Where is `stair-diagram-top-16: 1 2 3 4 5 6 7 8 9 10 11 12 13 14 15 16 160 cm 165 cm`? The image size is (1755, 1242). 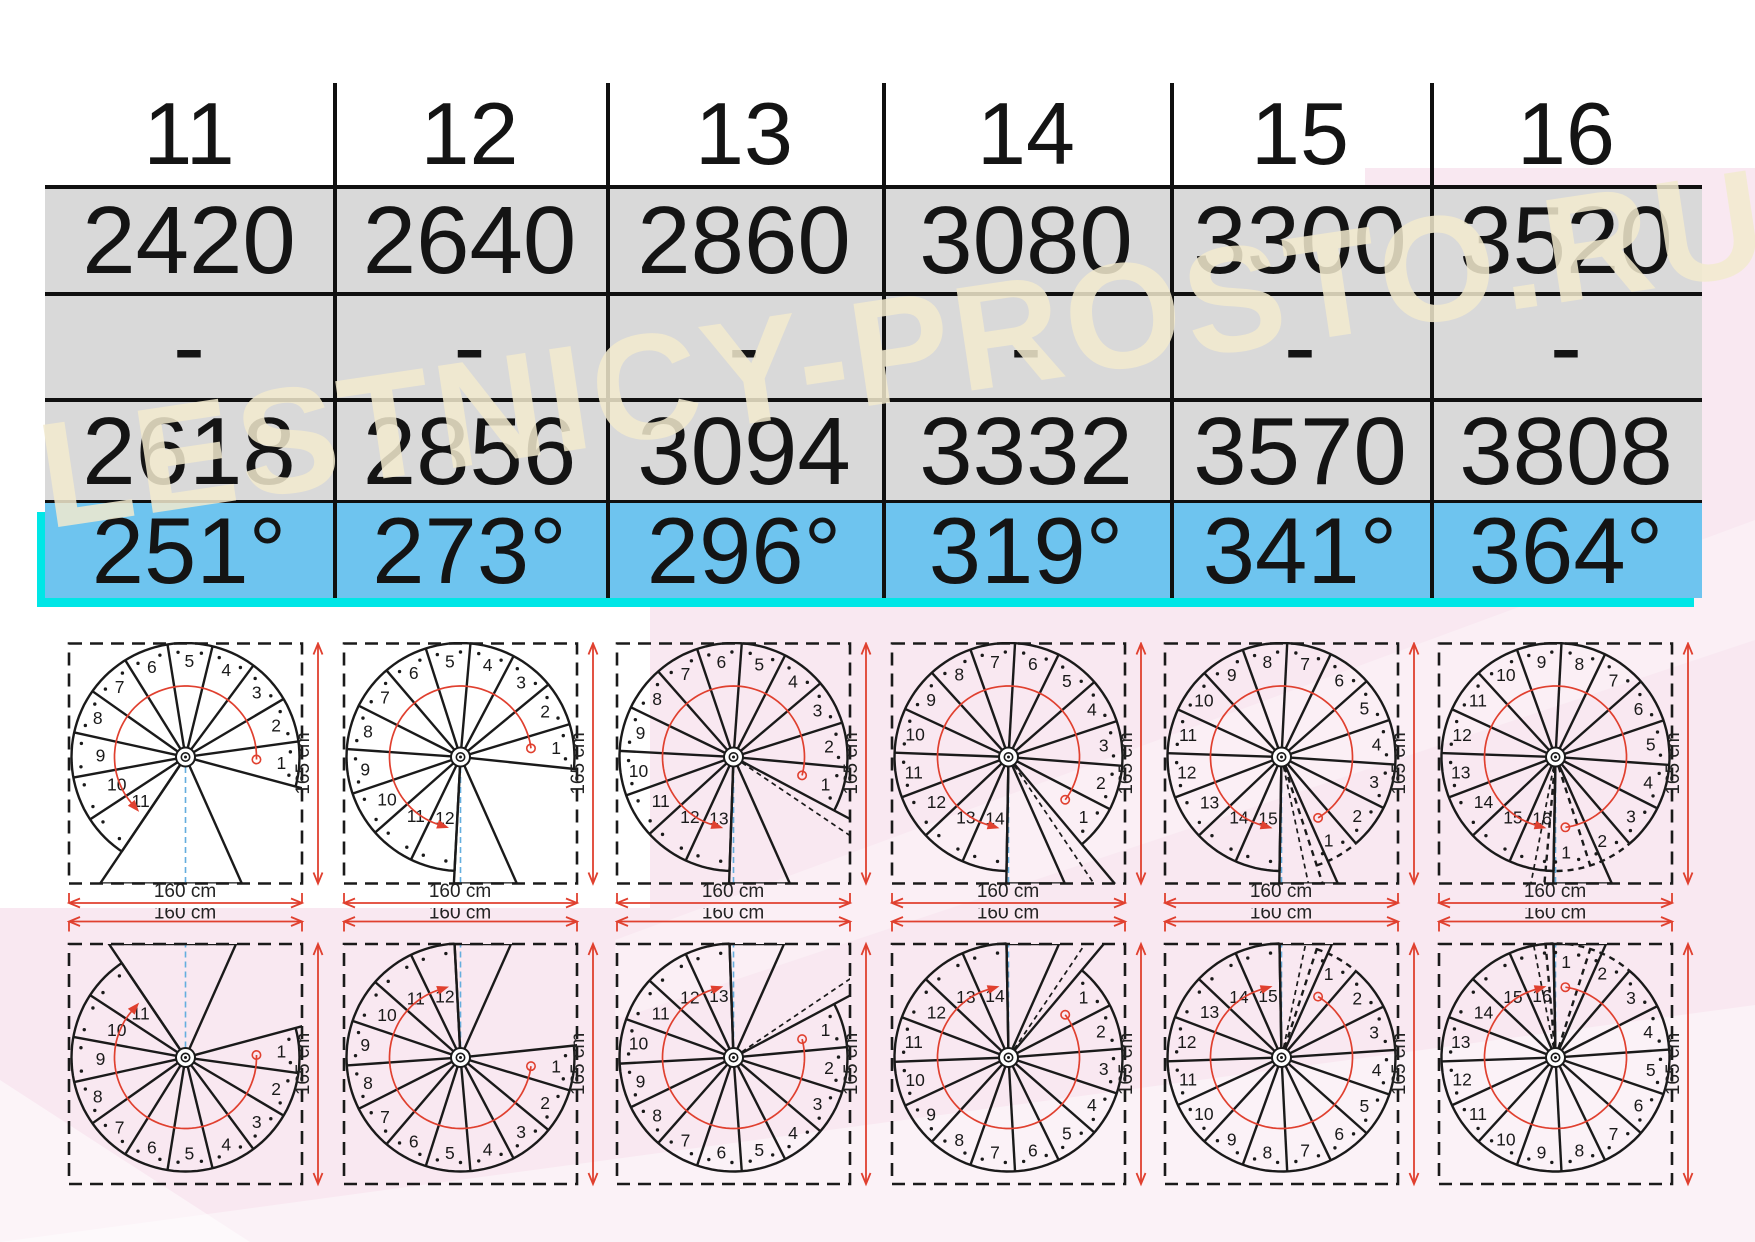
stair-diagram-top-16: 1 2 3 4 5 6 7 8 9 10 11 12 13 14 15 16 160 cm 165 cm is located at coordinates (1573, 778).